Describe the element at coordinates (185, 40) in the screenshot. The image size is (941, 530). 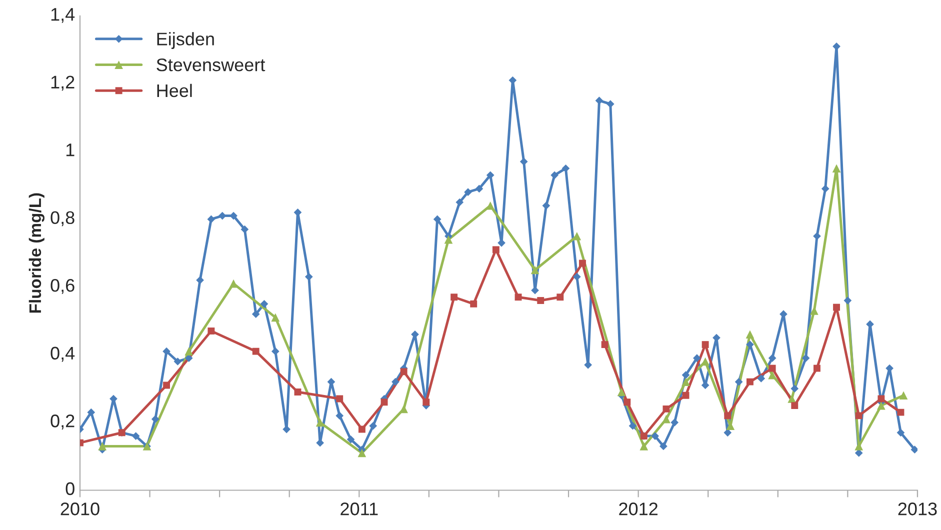
I see `legend-label: Eijsden` at that location.